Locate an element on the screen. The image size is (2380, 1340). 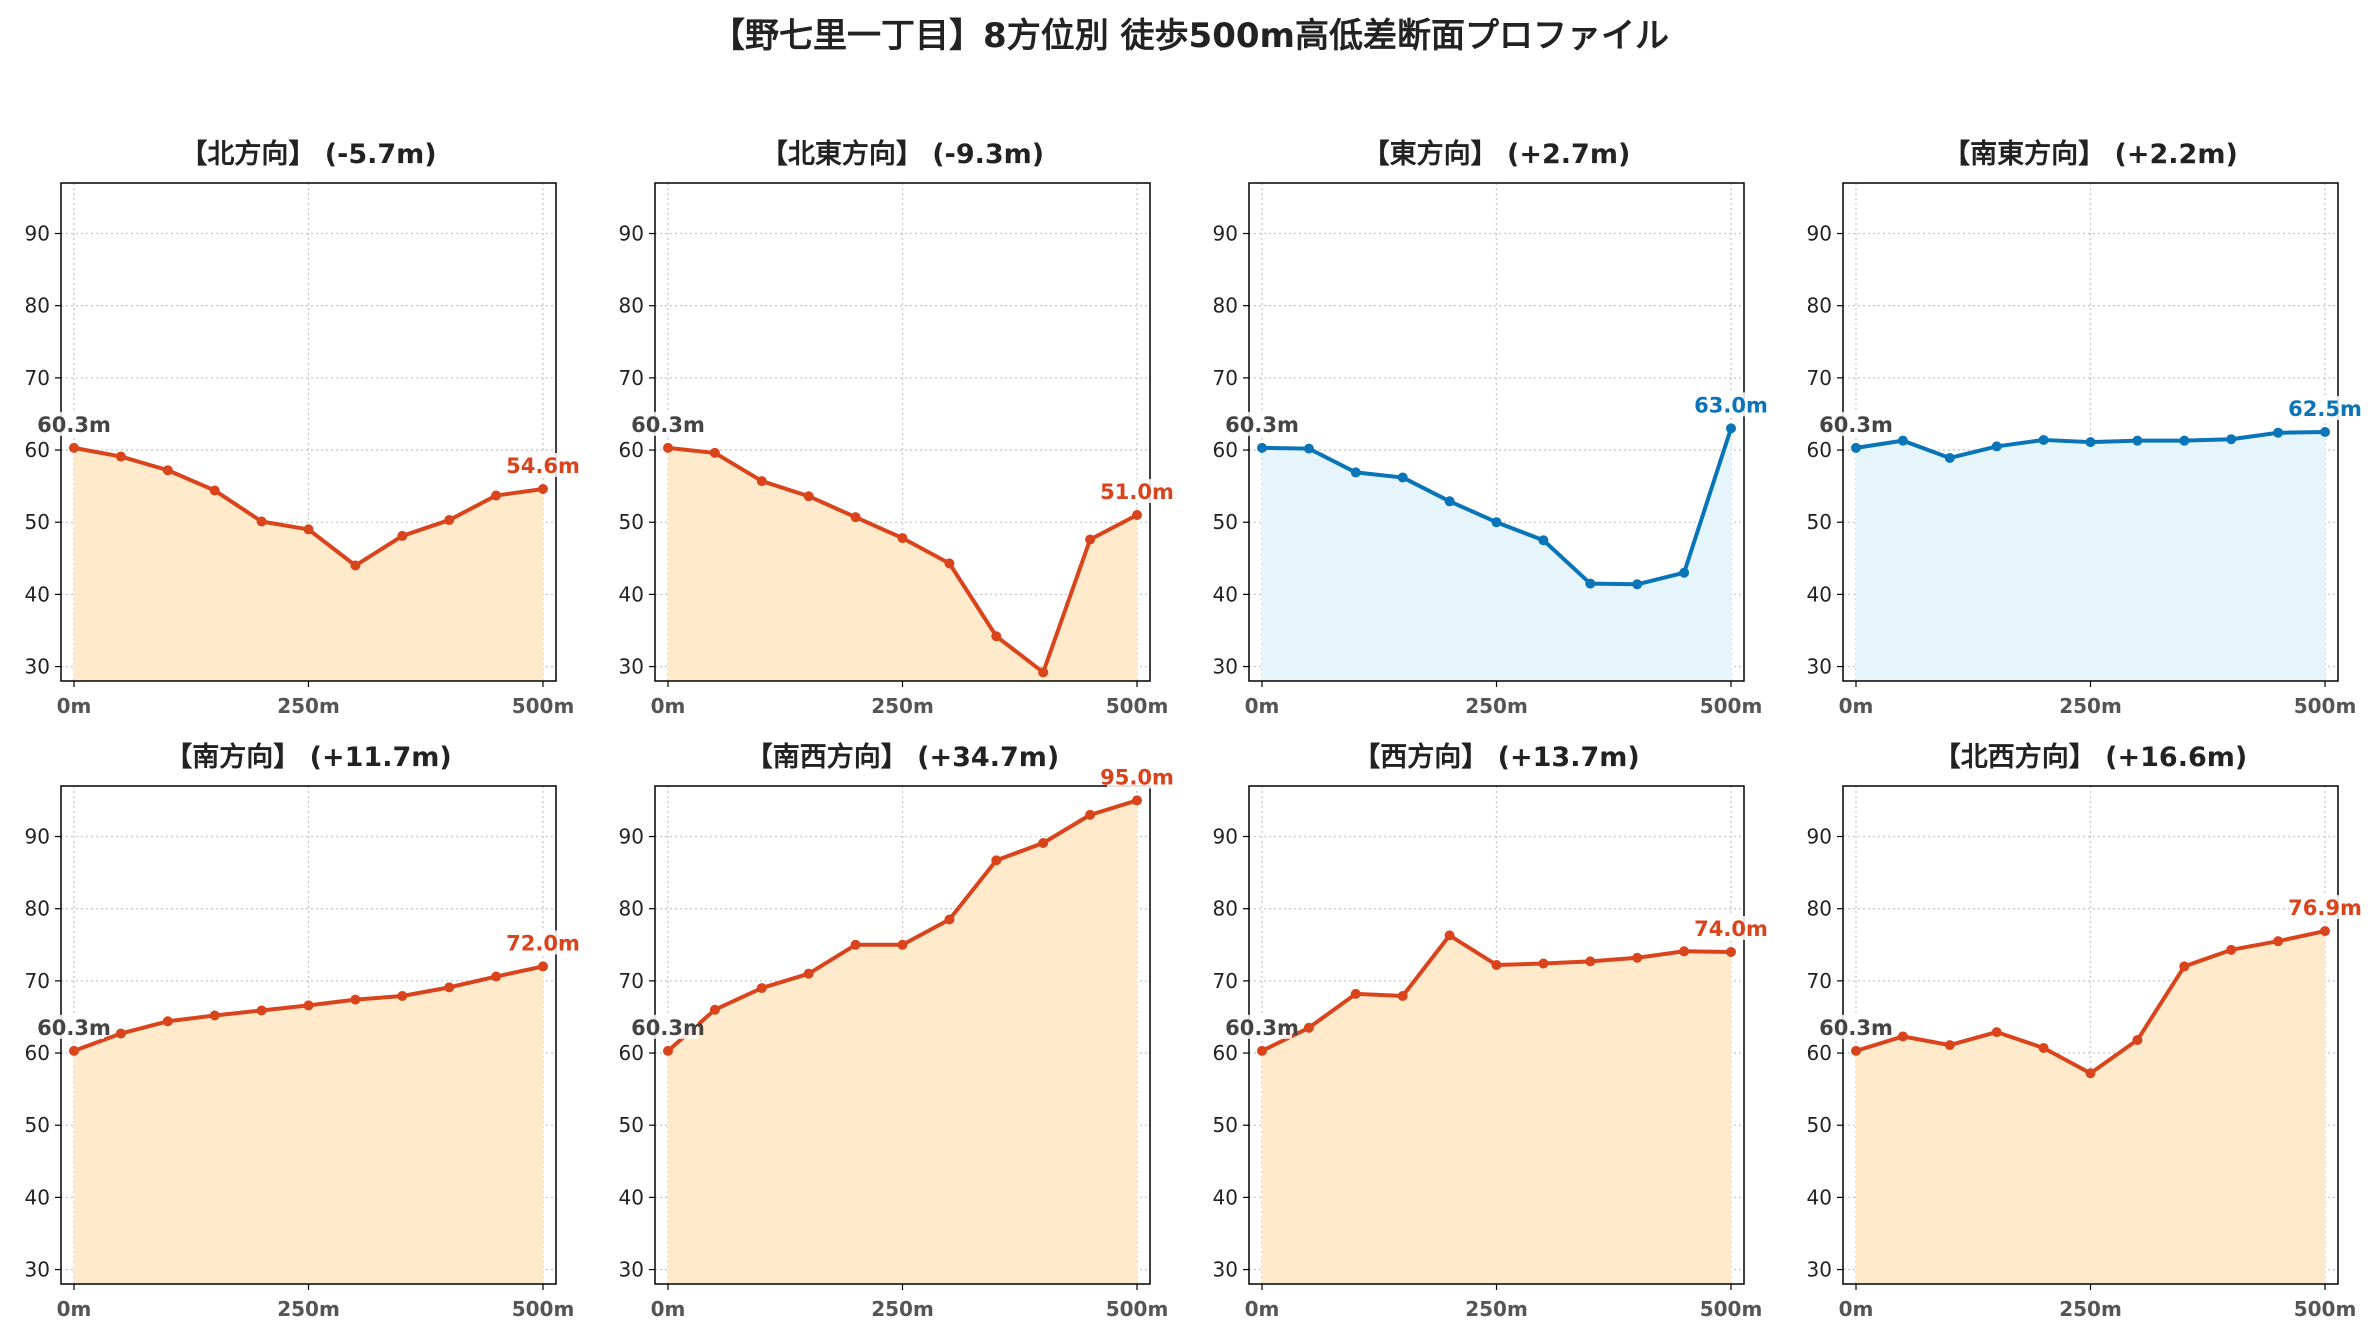
chart-title: 【南方向】 (+11.7m) is located at coordinates (308, 757).